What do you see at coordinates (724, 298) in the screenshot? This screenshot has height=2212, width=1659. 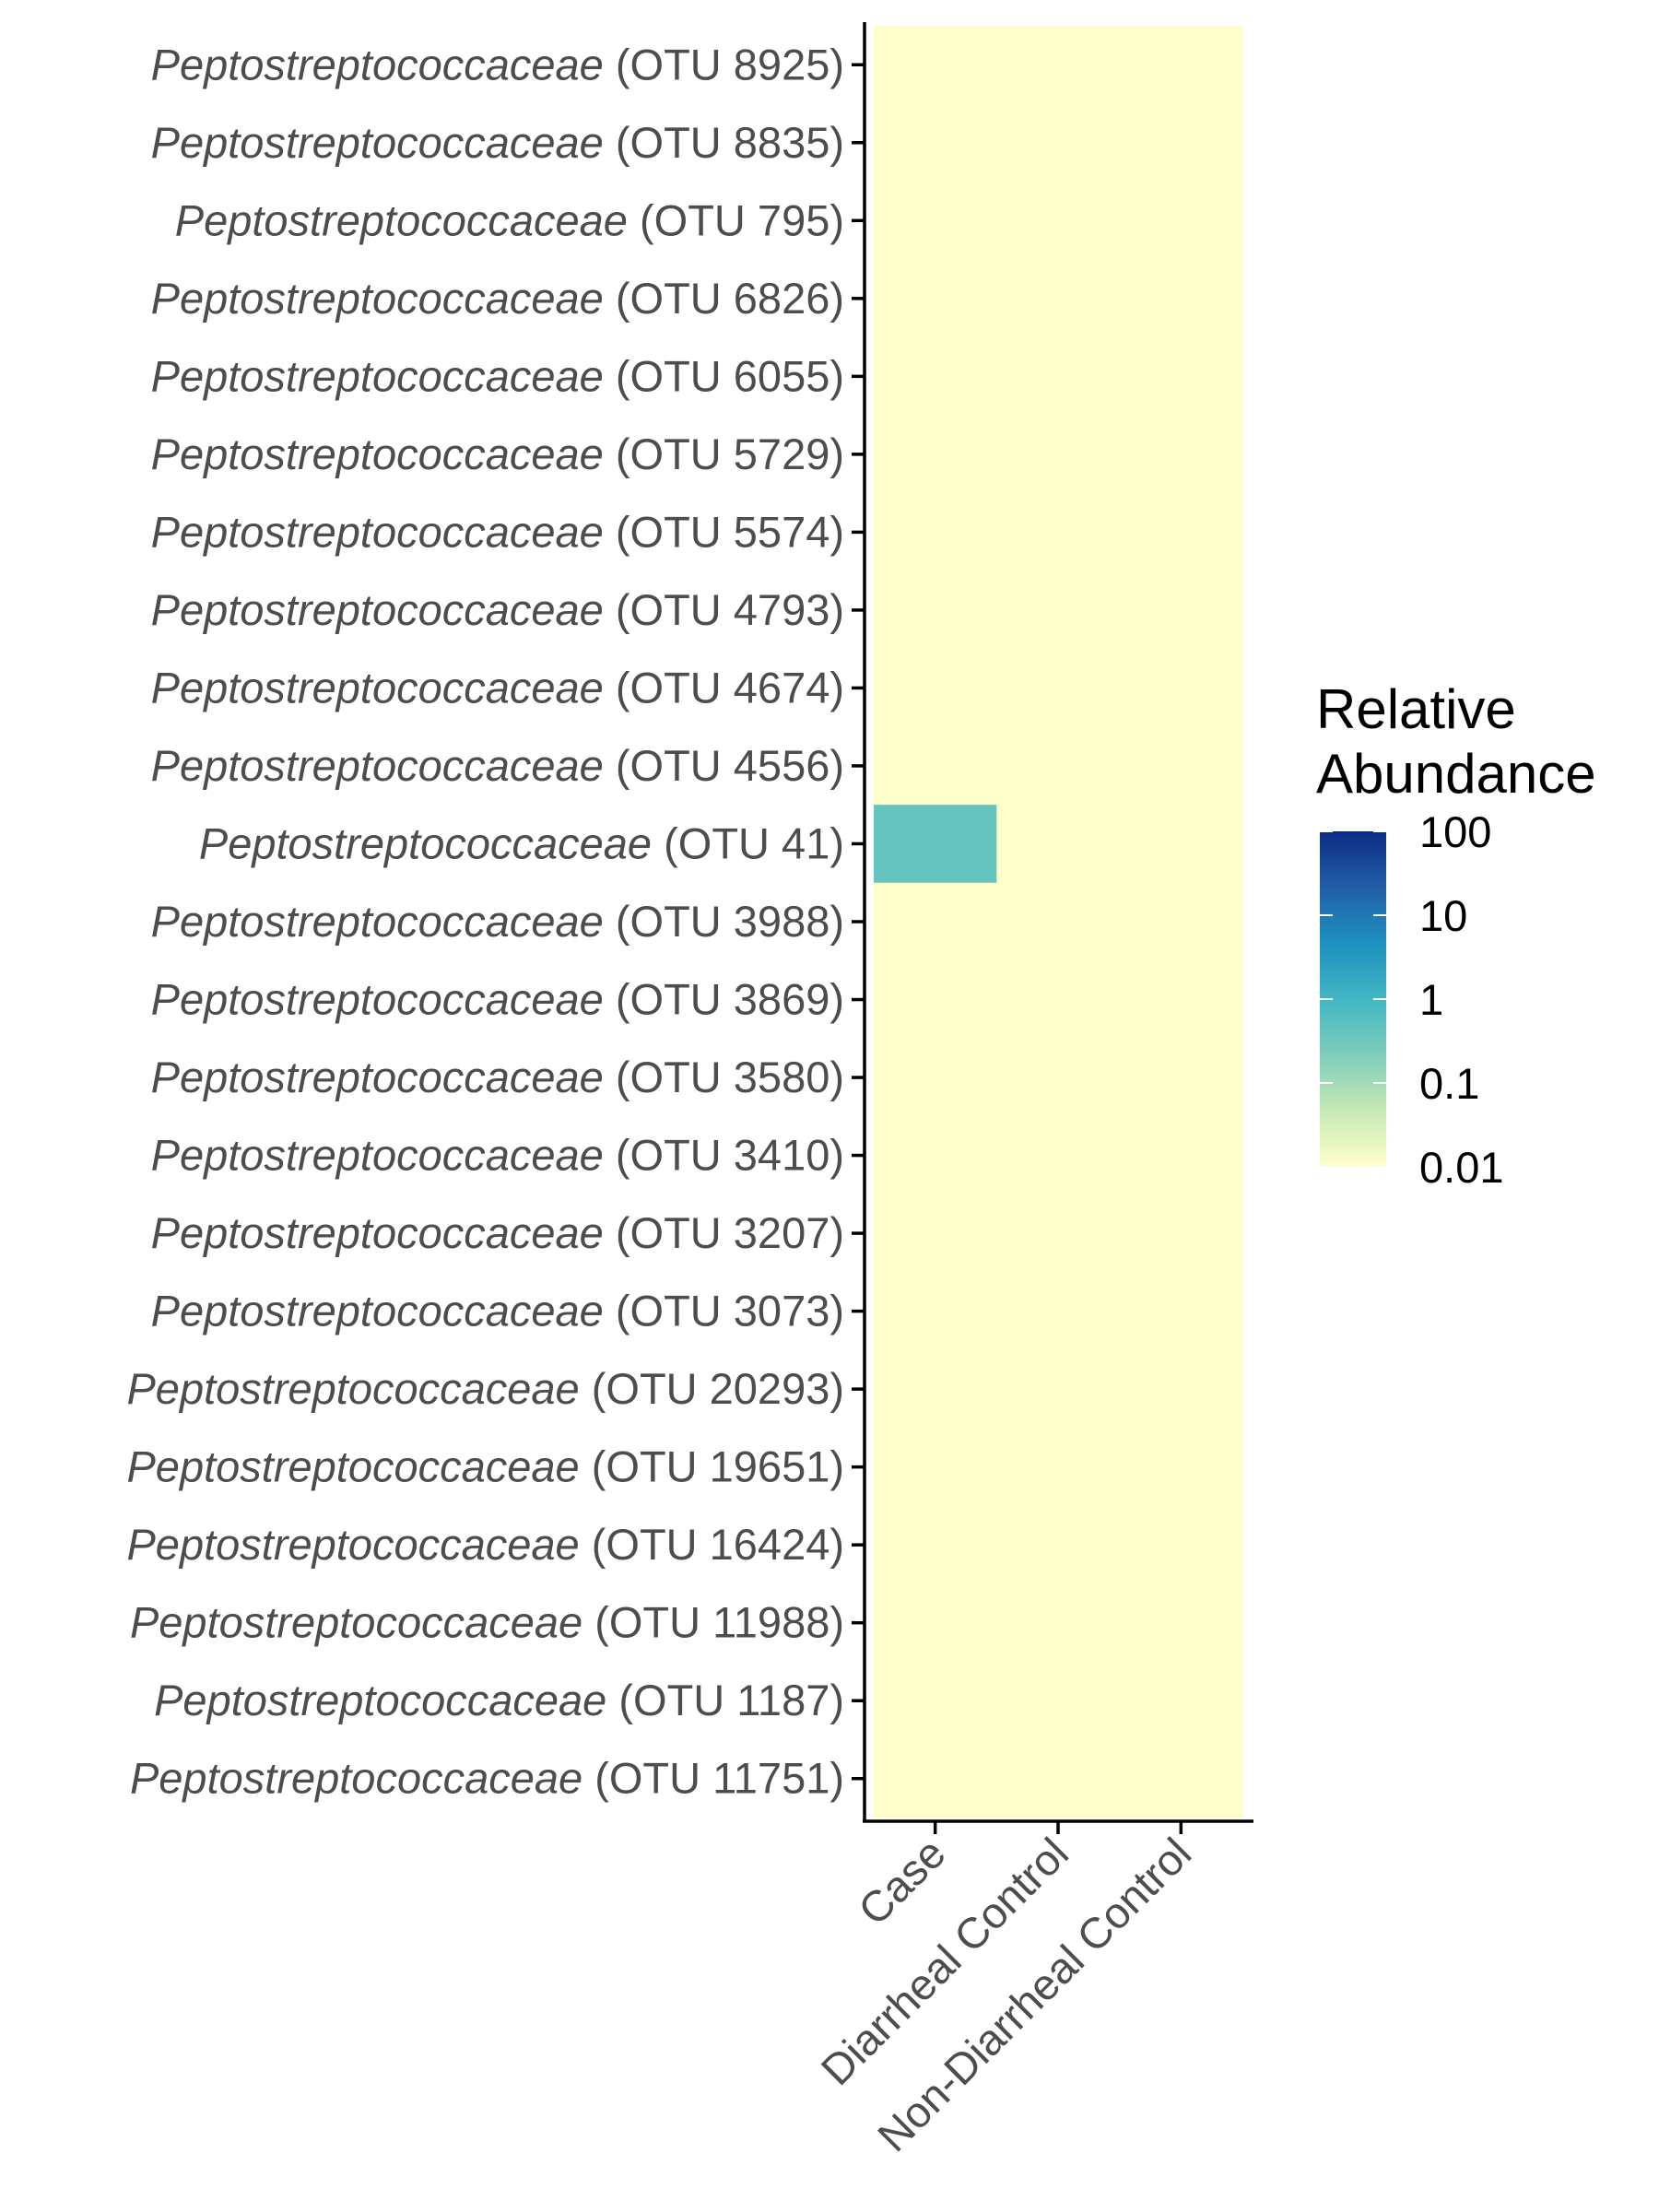 I see `y-tick-label-otu: (OTU 6826)` at bounding box center [724, 298].